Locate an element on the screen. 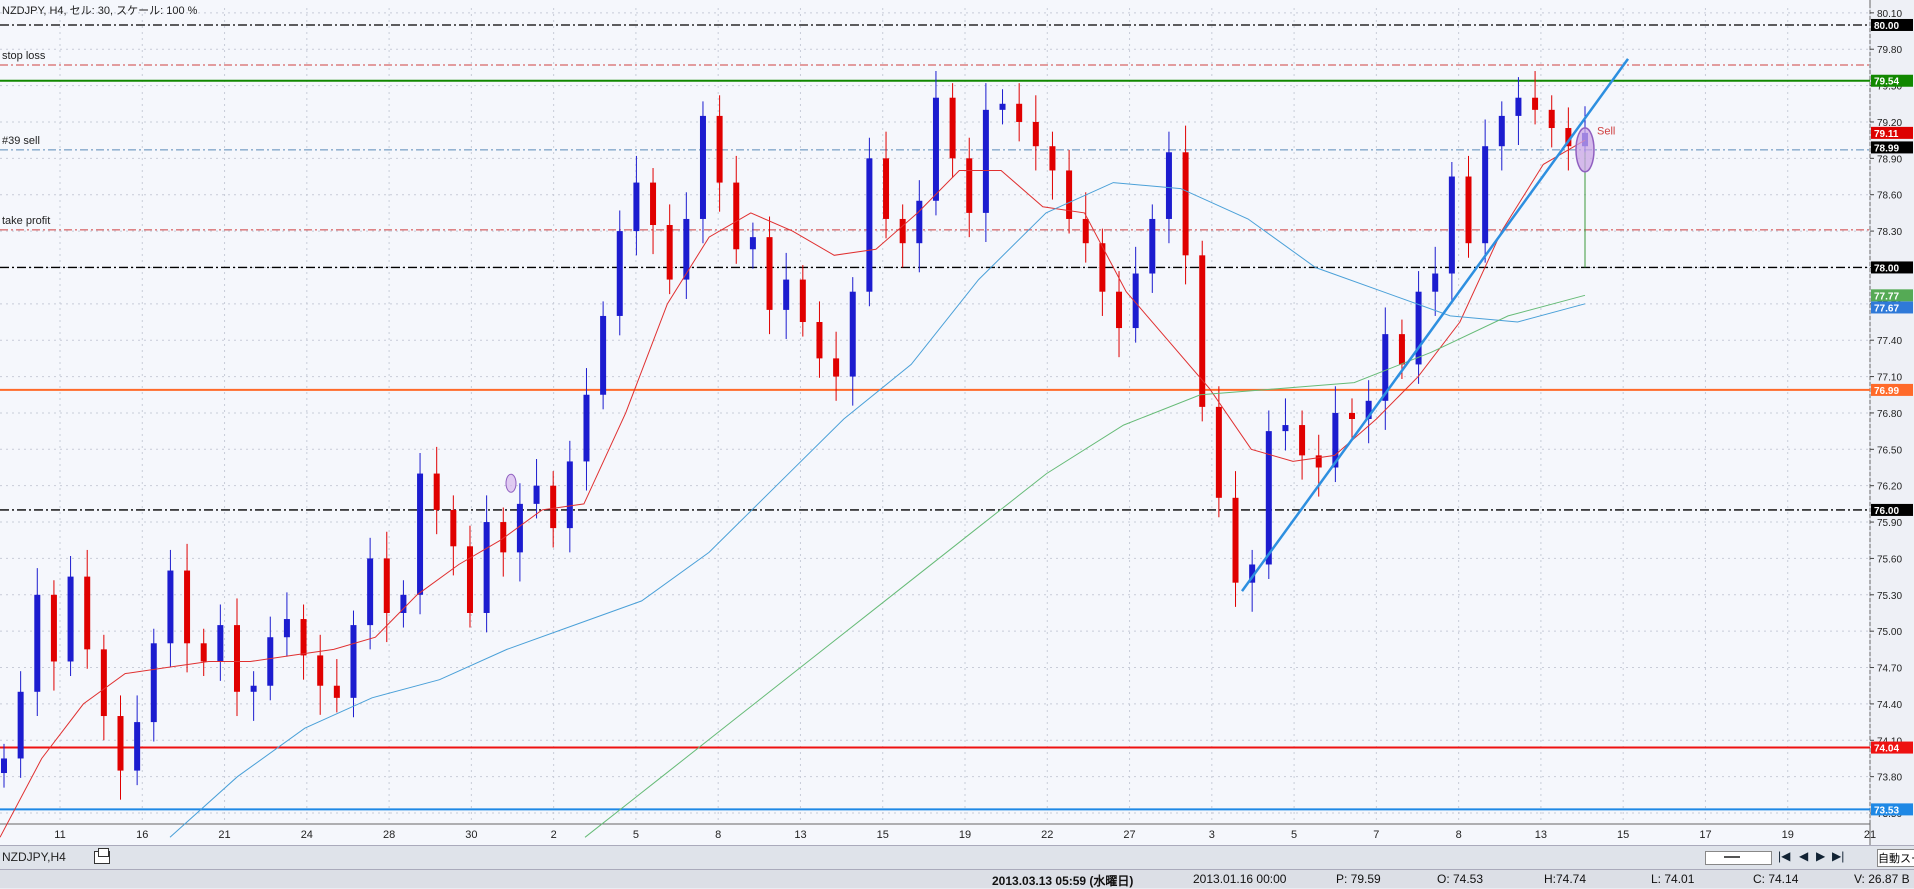  price-tick-label: 75.60 is located at coordinates (1889, 559).